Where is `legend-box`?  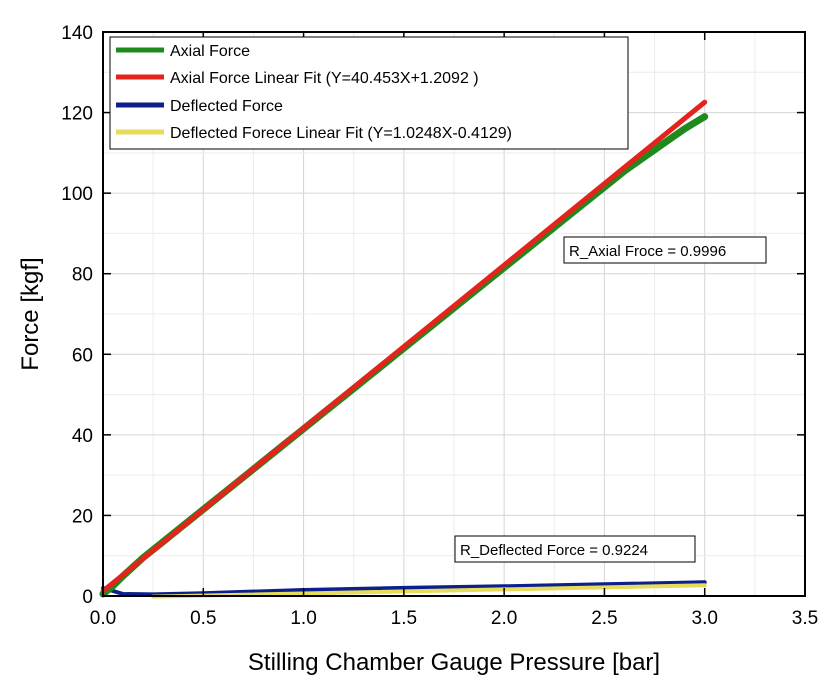
legend-box is located at coordinates (369, 93).